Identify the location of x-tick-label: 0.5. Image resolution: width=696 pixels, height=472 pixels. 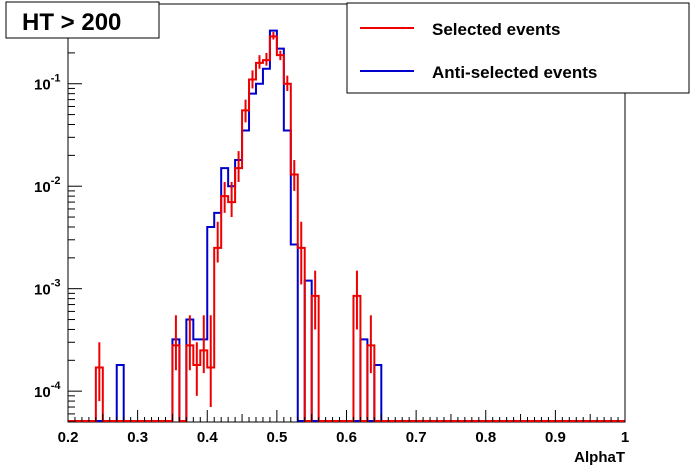
(276, 437).